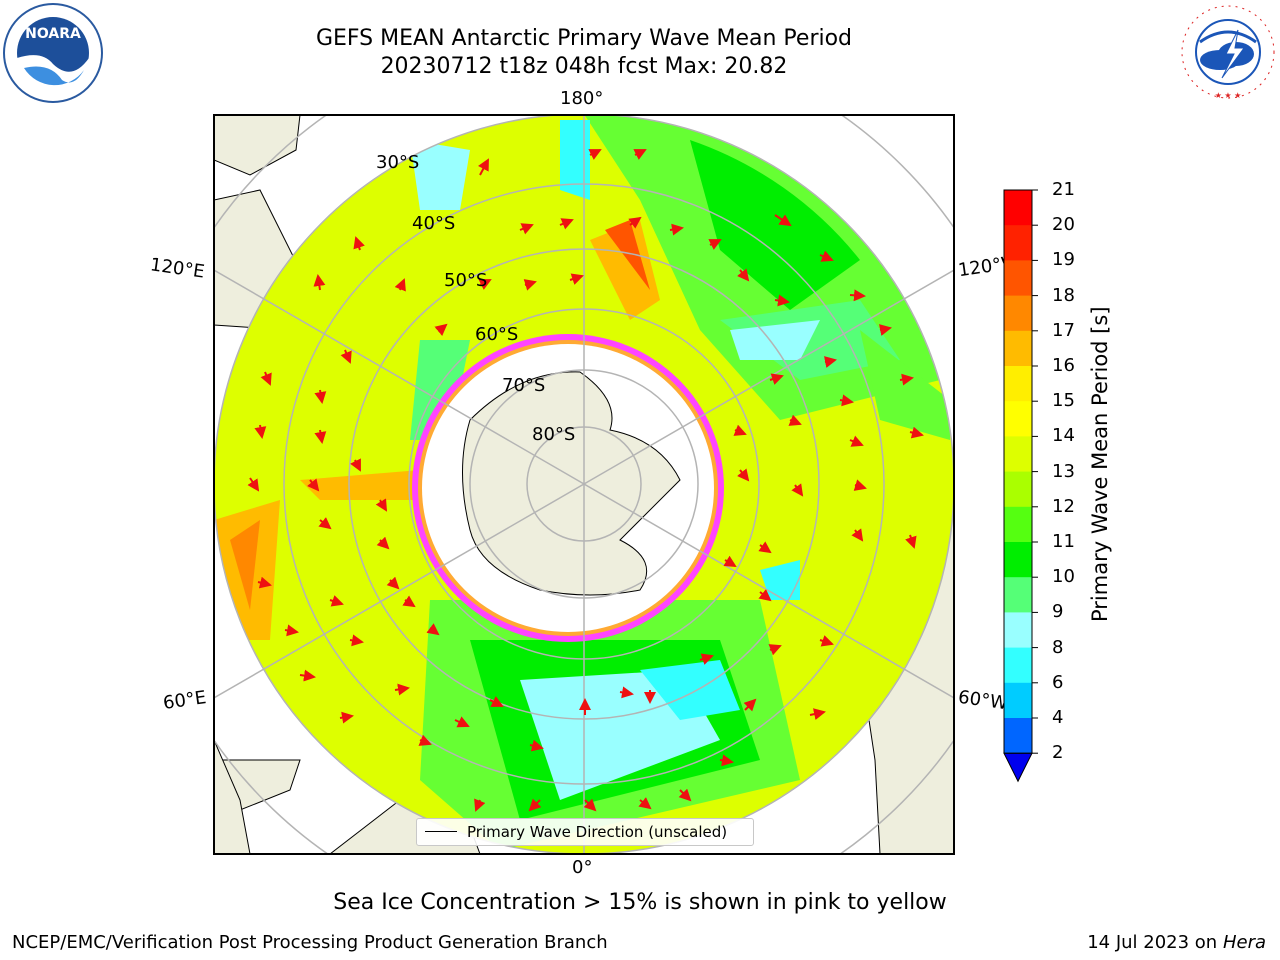 This screenshot has width=1280, height=960. Describe the element at coordinates (1063, 225) in the screenshot. I see `colorbar-tick-label: 20` at that location.